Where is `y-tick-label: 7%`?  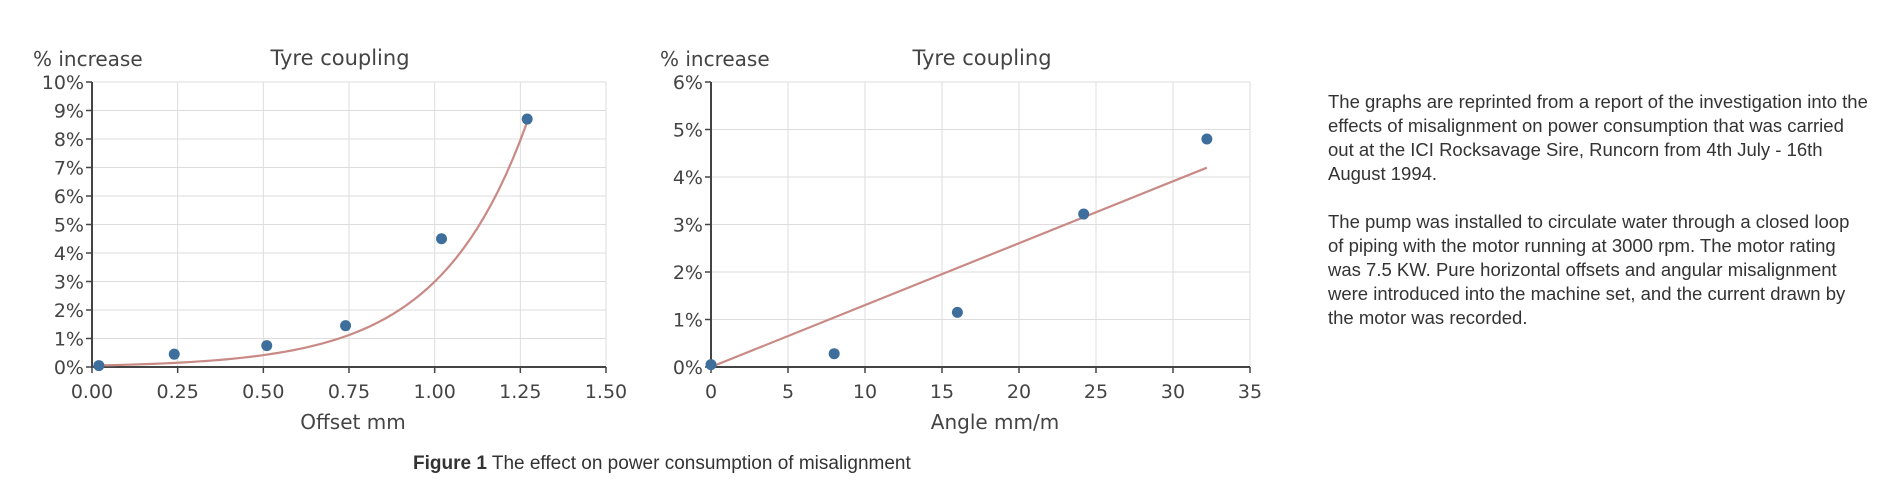
y-tick-label: 7% is located at coordinates (69, 169).